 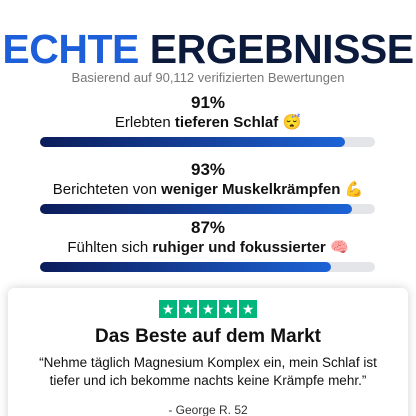 I want to click on stat-bold: weniger Muskelkrämpfen, so click(x=251, y=189).